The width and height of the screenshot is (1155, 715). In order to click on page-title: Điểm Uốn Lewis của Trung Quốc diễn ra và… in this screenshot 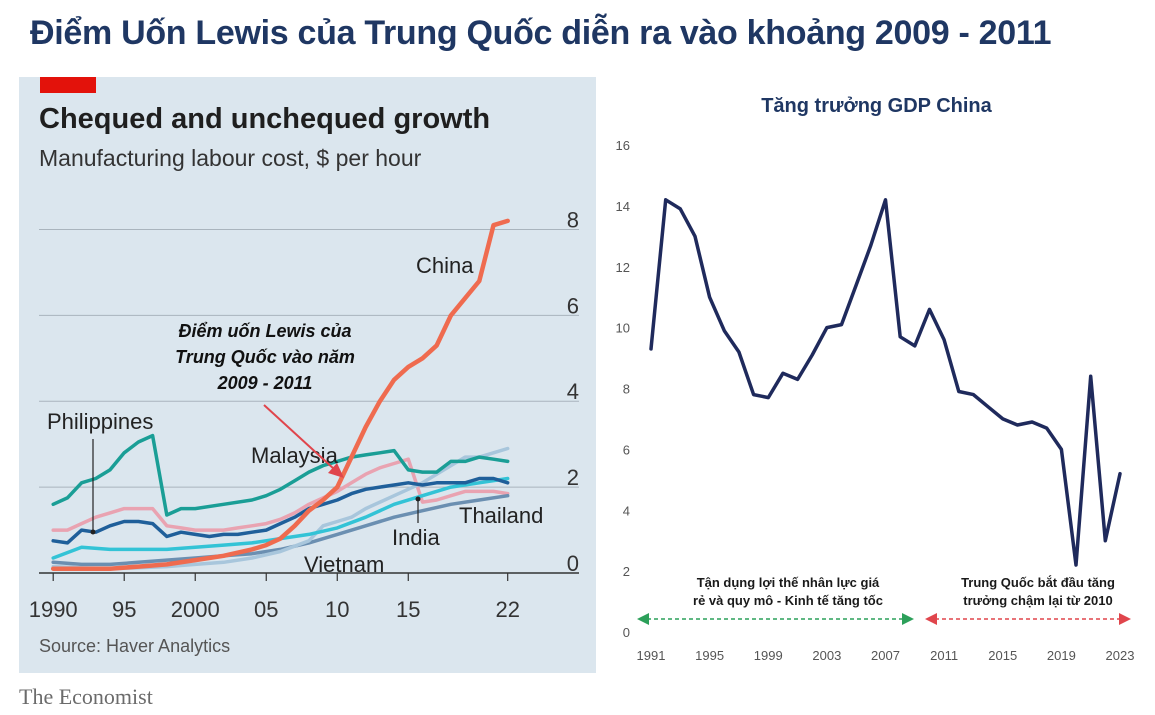, I will do `click(541, 33)`.